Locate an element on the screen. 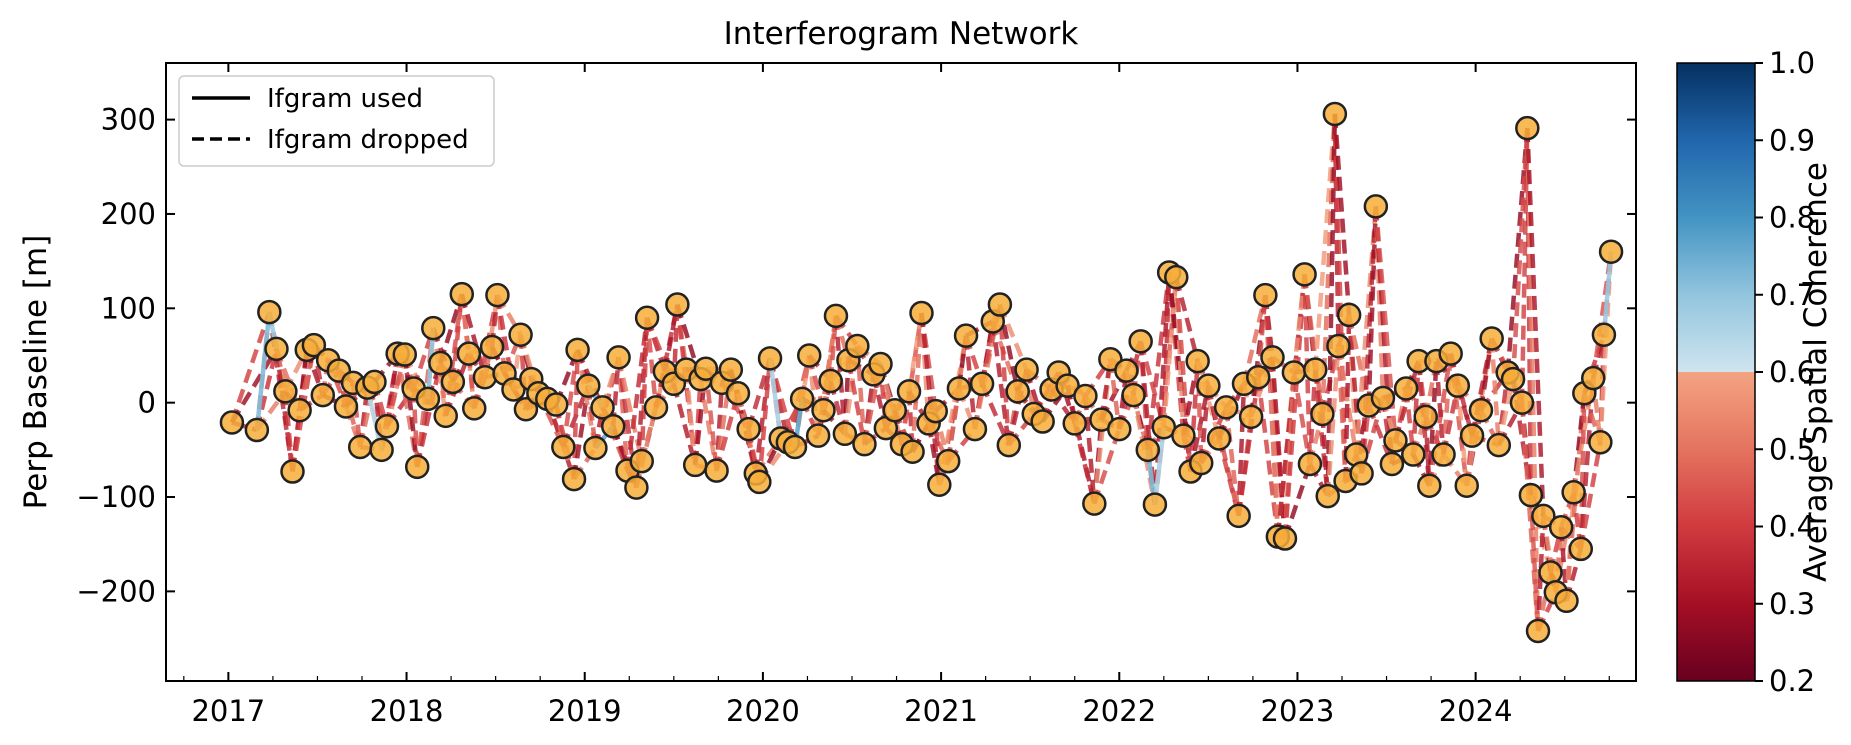  colorbar-tick-label: 0.8 is located at coordinates (1792, 218).